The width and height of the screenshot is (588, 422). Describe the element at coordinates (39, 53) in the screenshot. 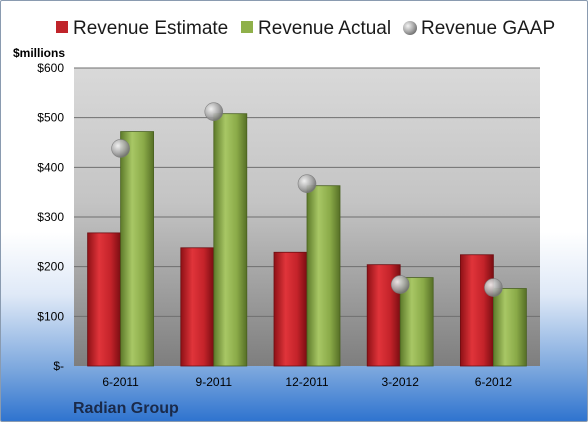

I see `y-unit-label: $millions` at that location.